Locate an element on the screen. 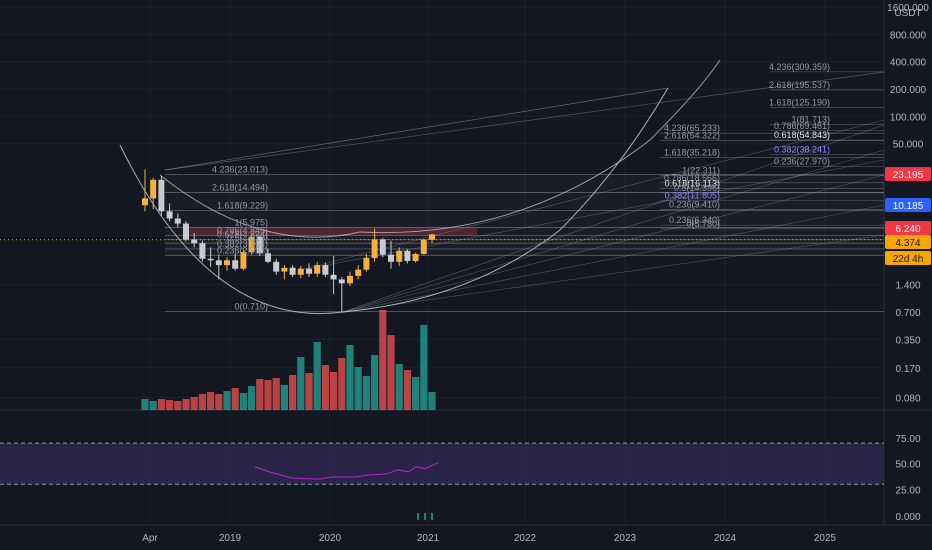  rsi-tick-label: 75.00 is located at coordinates (907, 439).